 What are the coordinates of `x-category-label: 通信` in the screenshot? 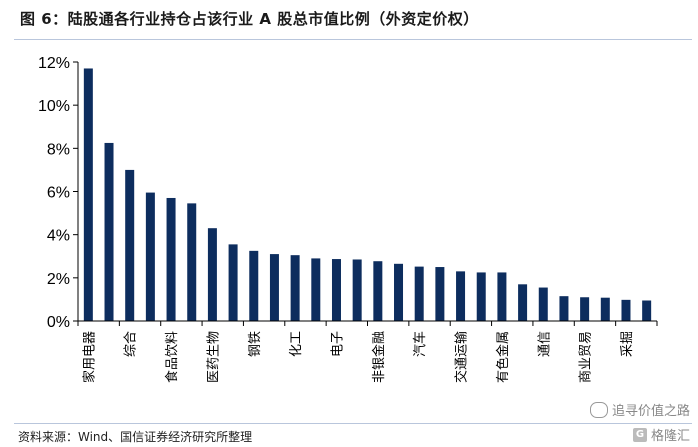 It's located at (544, 344).